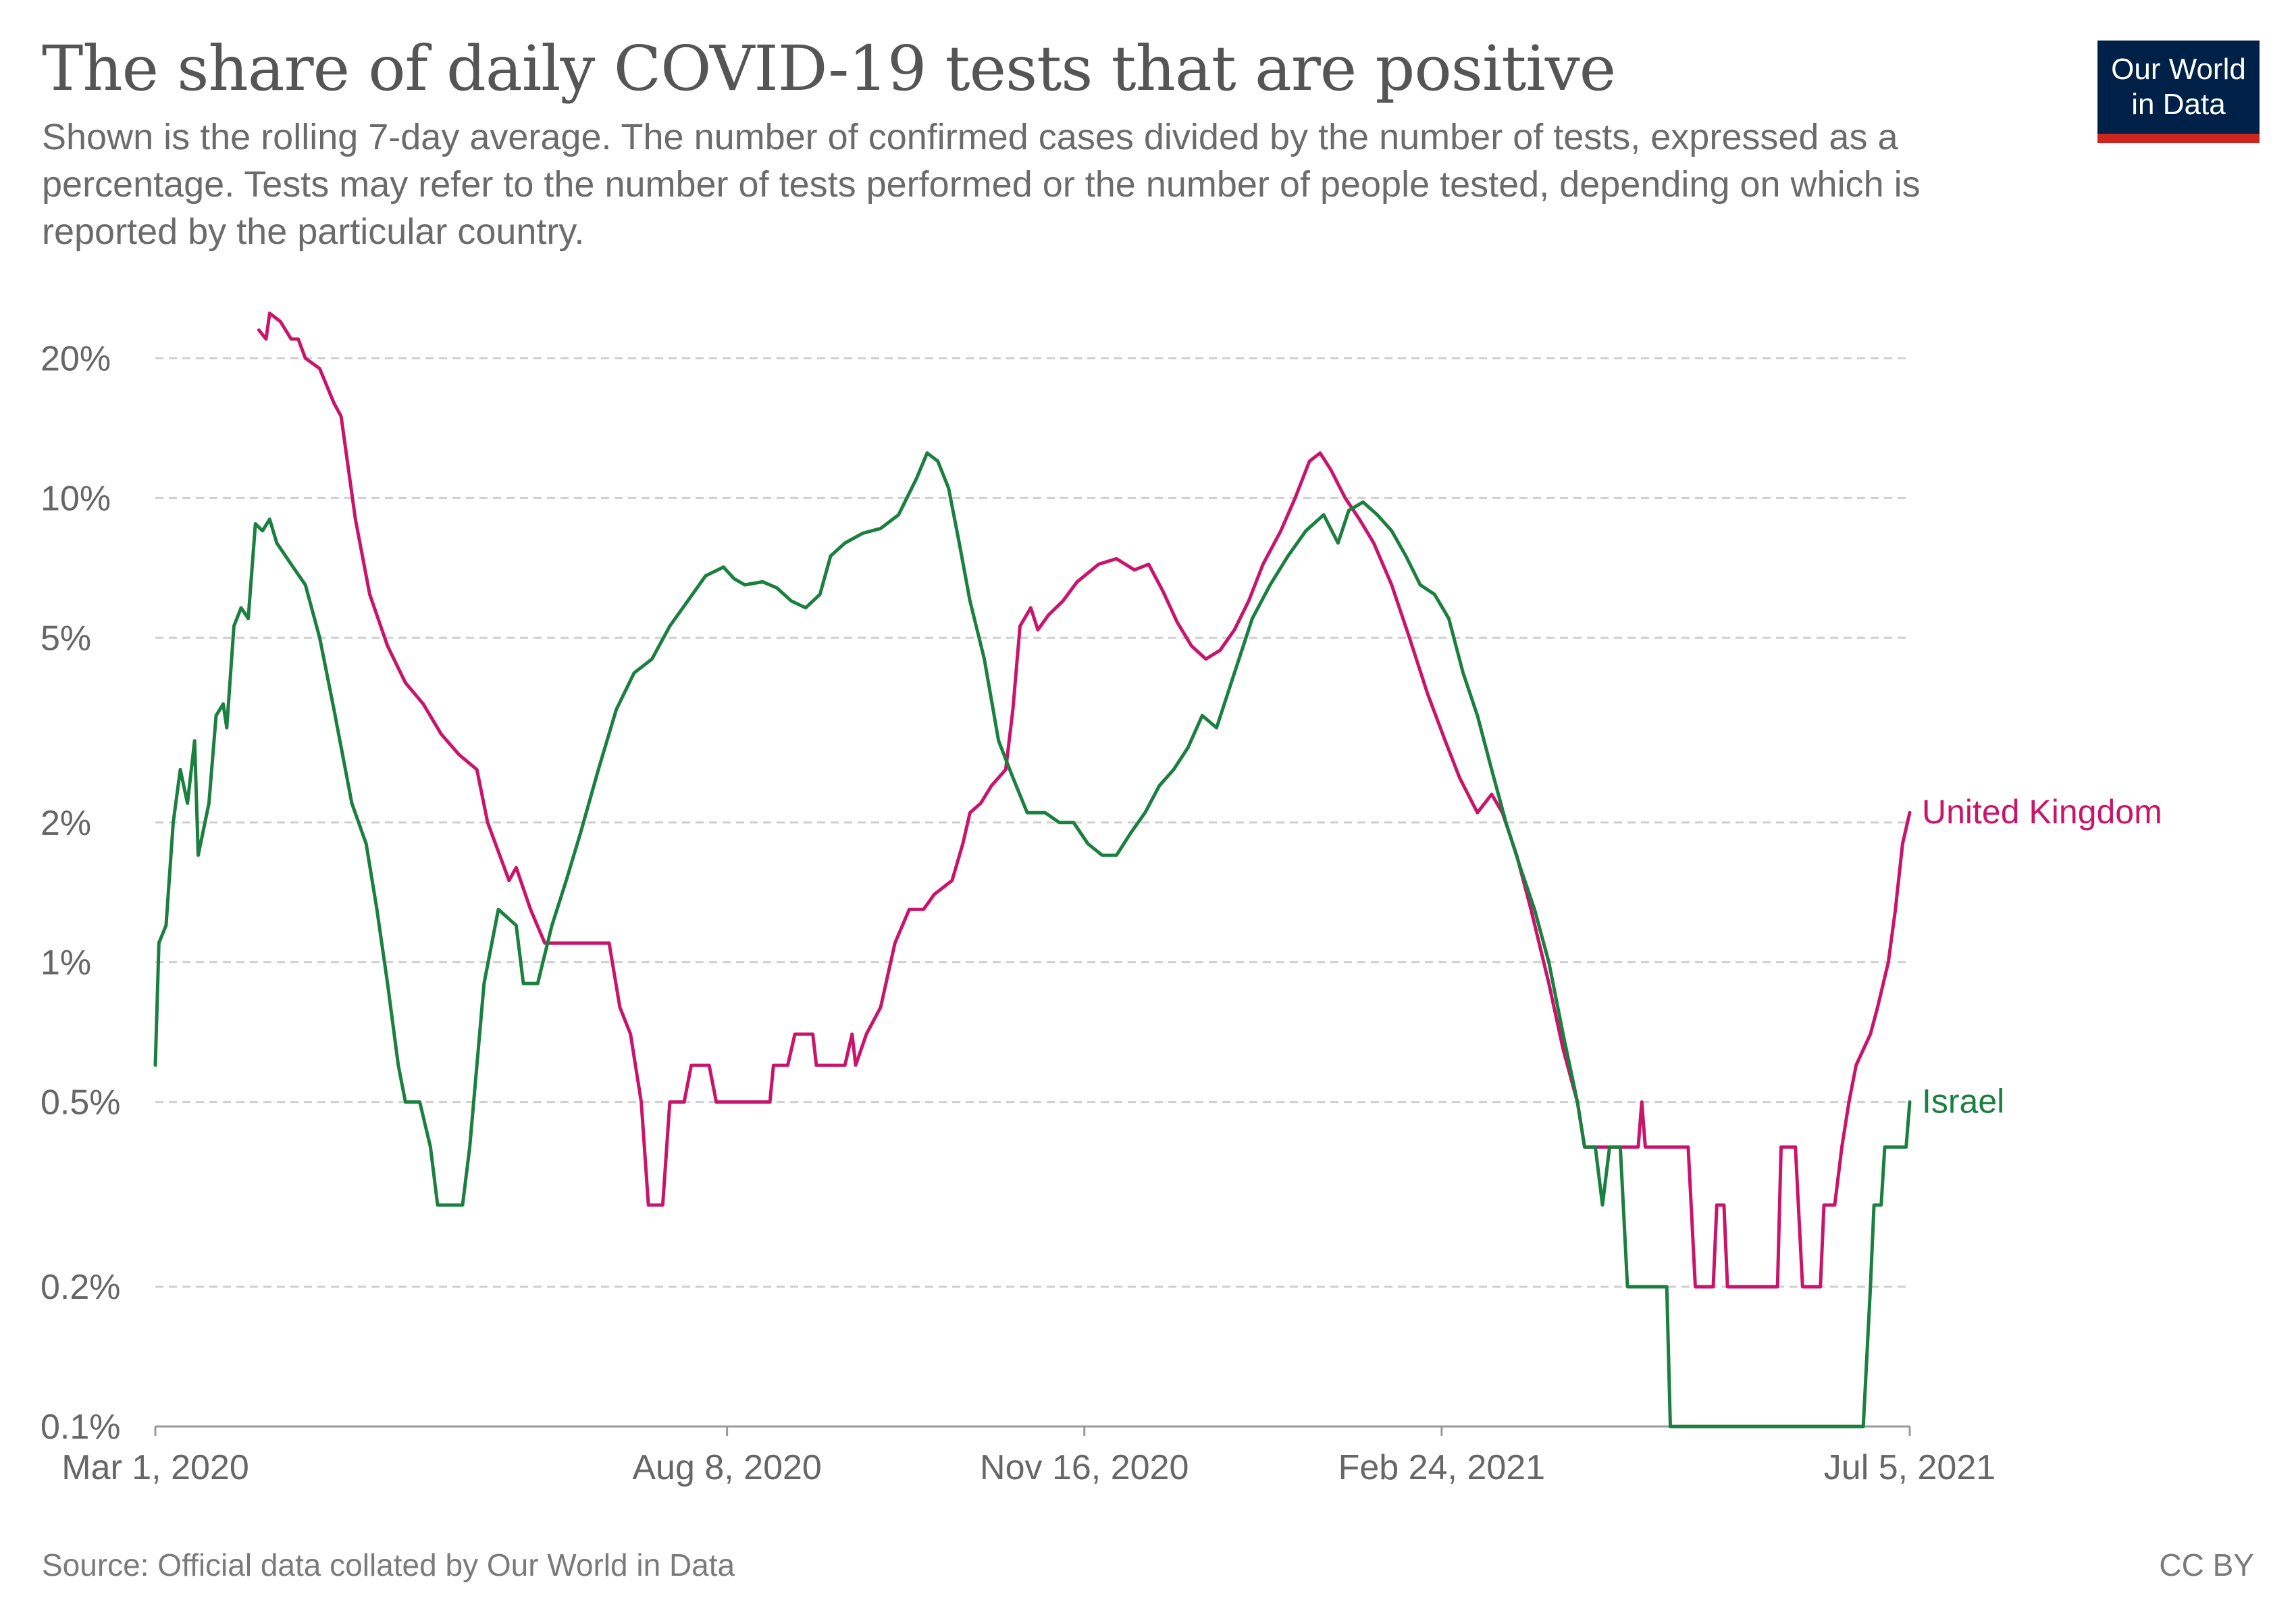 The image size is (2296, 1621). I want to click on y-tick-label: 10%, so click(76, 498).